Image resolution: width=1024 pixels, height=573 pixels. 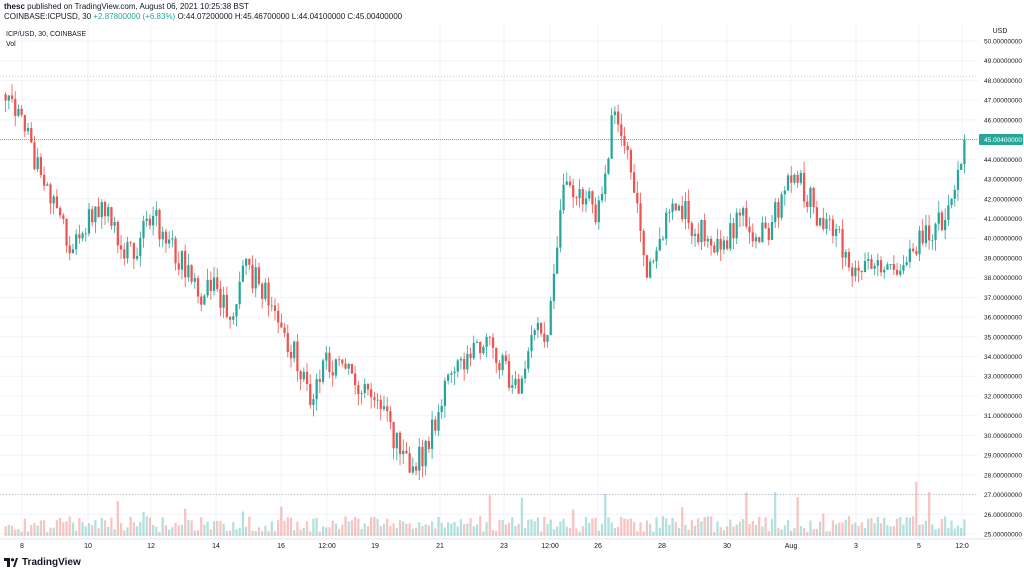 What do you see at coordinates (1003, 120) in the screenshot?
I see `price-tick-label: 46.00000000` at bounding box center [1003, 120].